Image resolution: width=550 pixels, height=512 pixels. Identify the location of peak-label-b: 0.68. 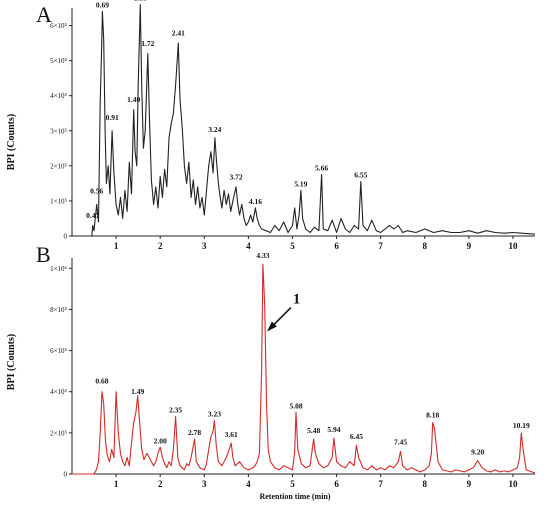
(101, 381).